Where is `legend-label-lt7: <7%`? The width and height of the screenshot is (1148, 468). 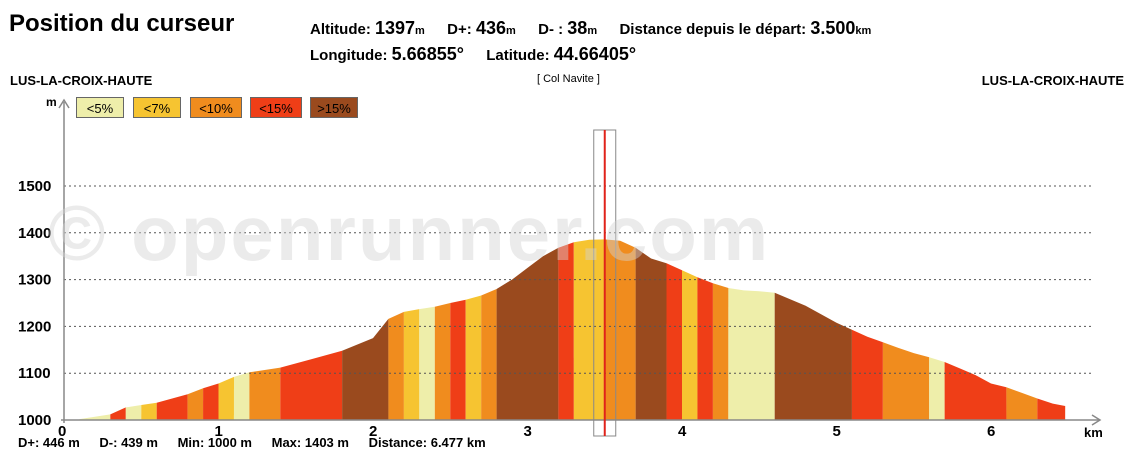
legend-label-lt7: <7% is located at coordinates (157, 108).